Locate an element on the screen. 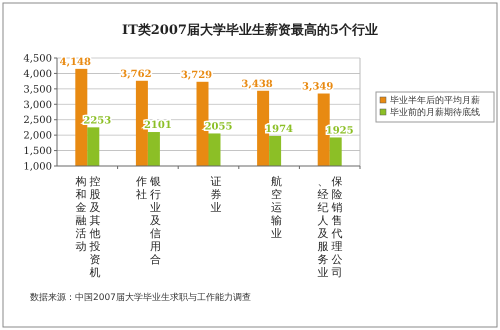 The height and width of the screenshot is (330, 500). y-tick-label: 1,000 is located at coordinates (37, 167).